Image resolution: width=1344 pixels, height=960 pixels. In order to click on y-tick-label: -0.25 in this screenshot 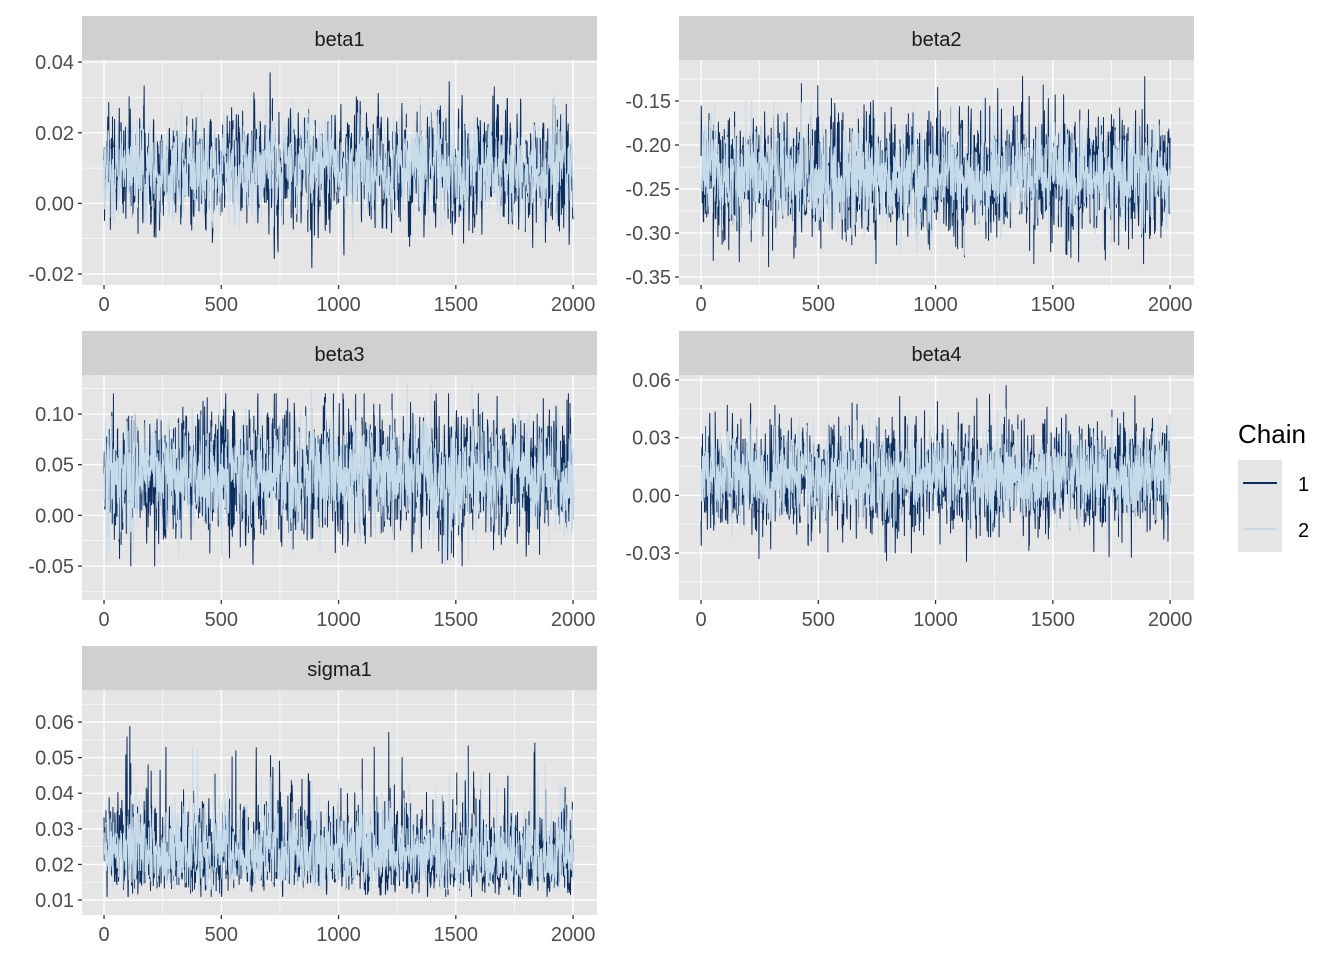, I will do `click(648, 190)`.